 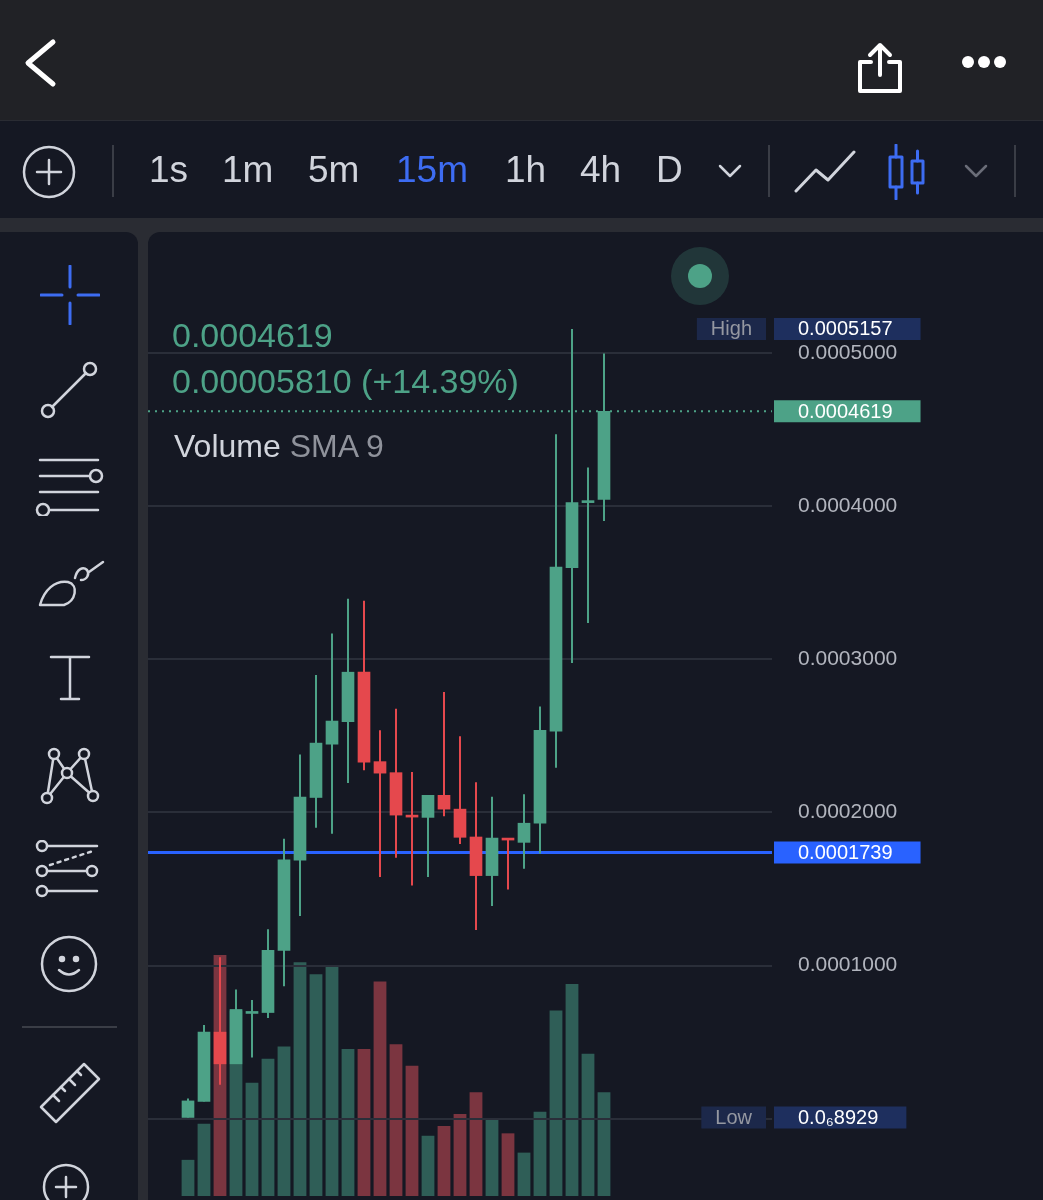 I want to click on text: 4h, so click(x=601, y=170).